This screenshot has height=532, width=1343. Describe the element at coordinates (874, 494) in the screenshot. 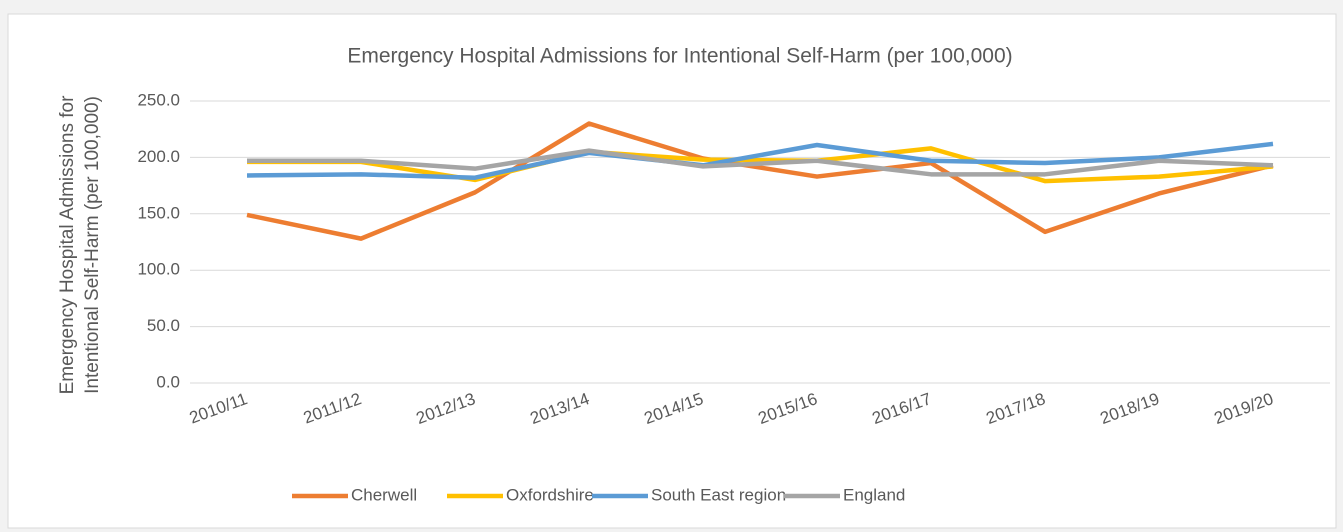

I see `legend-label: England` at that location.